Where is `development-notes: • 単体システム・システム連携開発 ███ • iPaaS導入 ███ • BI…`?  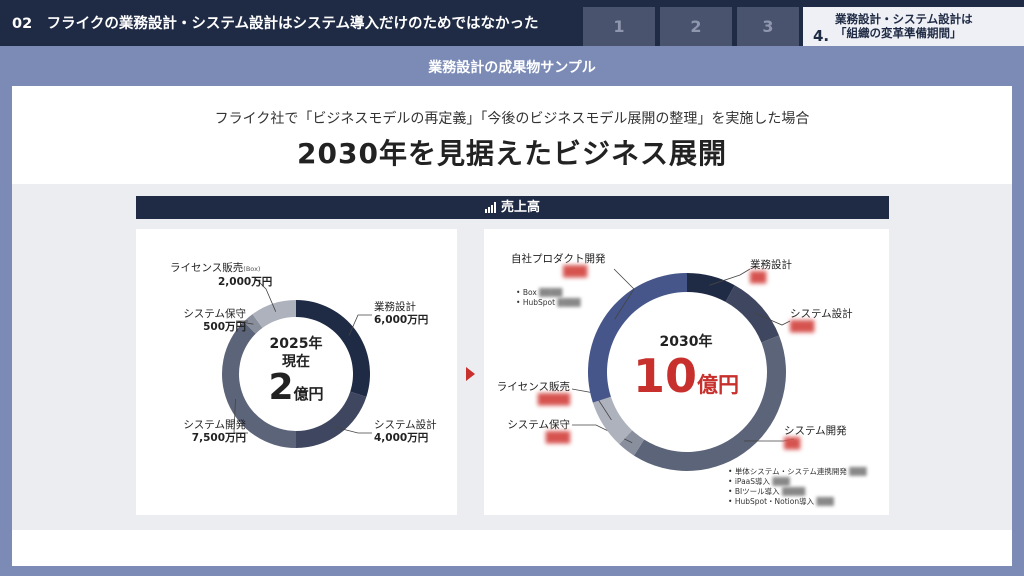 development-notes: • 単体システム・システム連携開発 ███ • iPaaS導入 ███ • BI… is located at coordinates (797, 486).